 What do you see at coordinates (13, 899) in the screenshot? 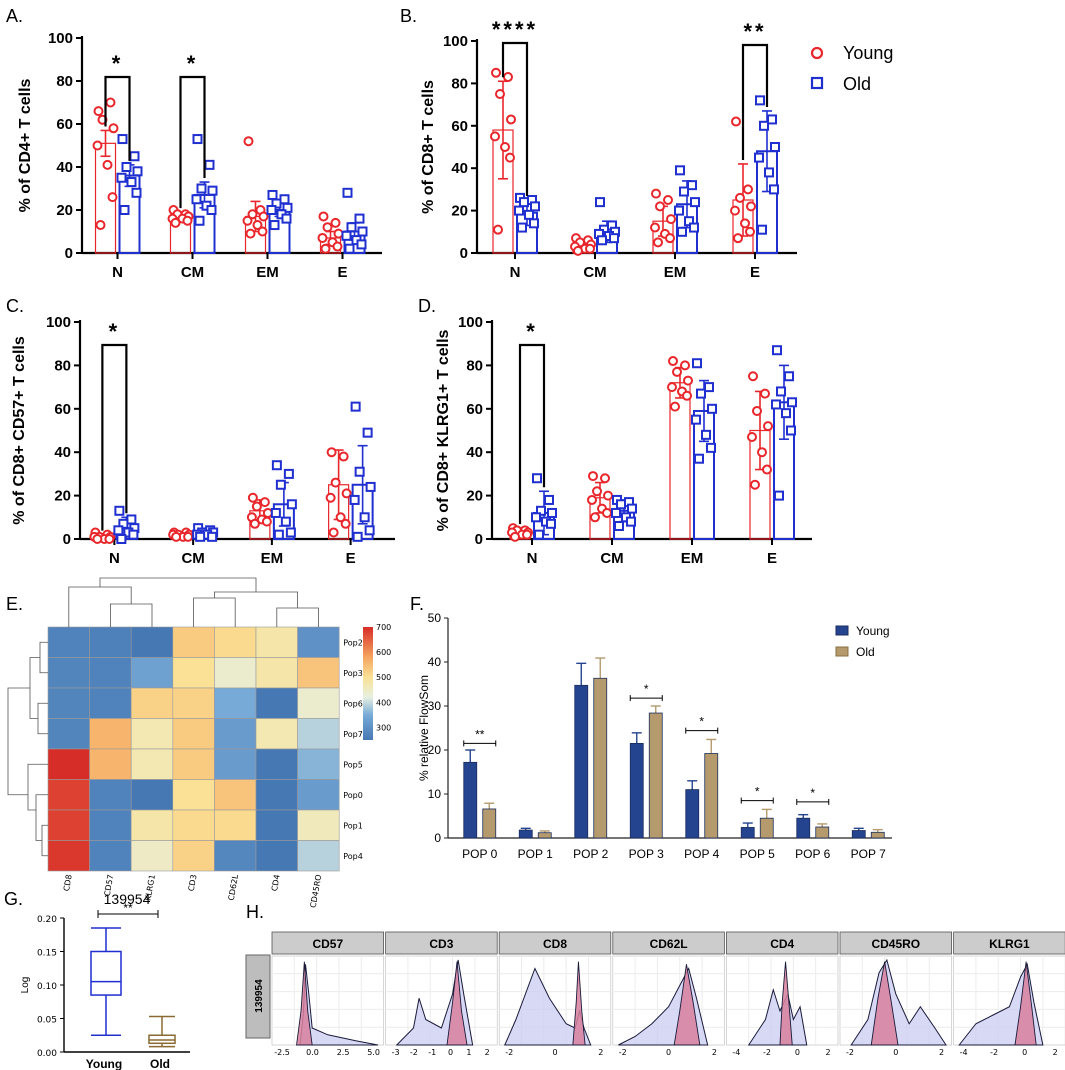
I see `panel-label-g: G.` at bounding box center [13, 899].